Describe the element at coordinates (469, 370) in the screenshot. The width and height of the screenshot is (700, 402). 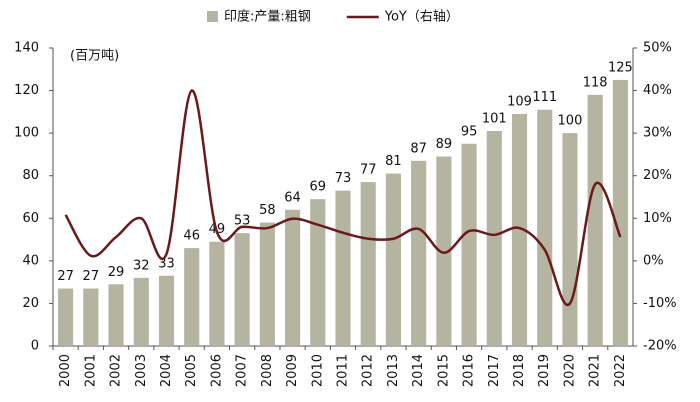
I see `x-tick-label: 2016` at that location.